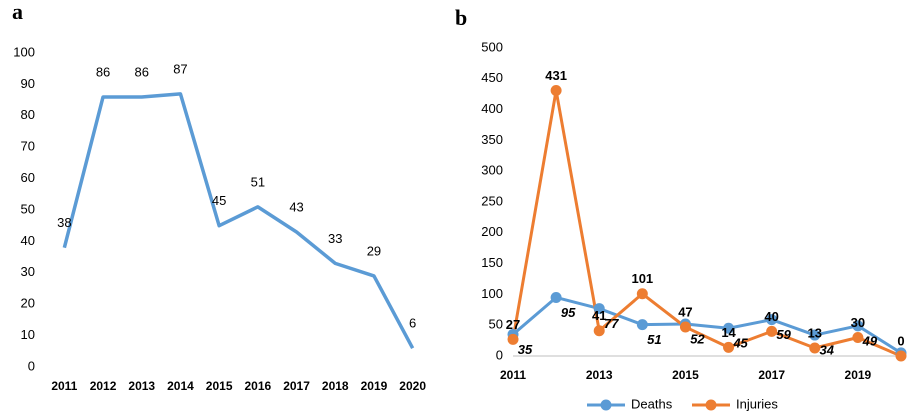 Image resolution: width=907 pixels, height=414 pixels. What do you see at coordinates (492, 231) in the screenshot?
I see `y-tick-label: 200` at bounding box center [492, 231].